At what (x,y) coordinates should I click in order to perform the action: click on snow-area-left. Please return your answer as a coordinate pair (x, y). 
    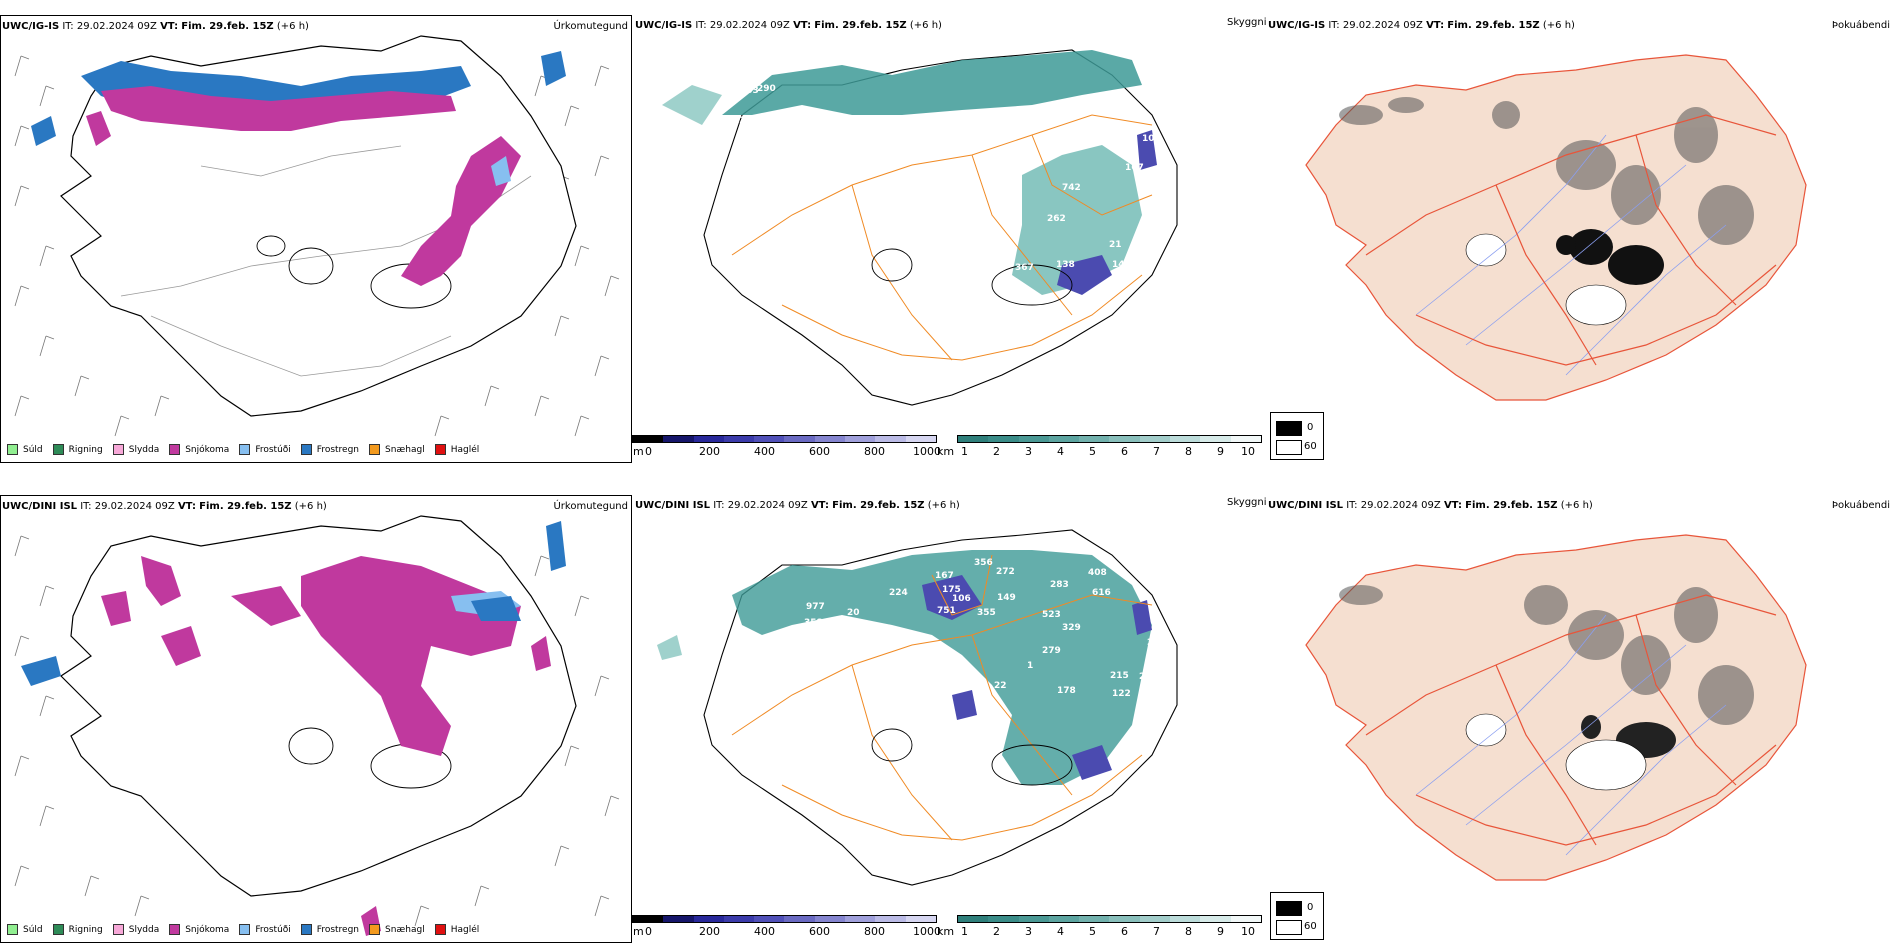
    Looking at the image, I should click on (41, 671).